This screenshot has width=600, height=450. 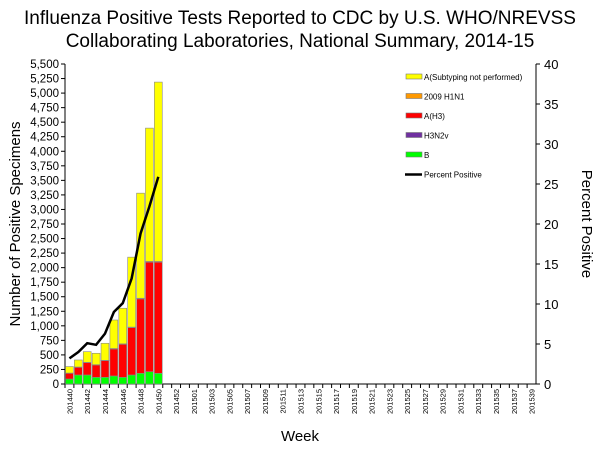 I want to click on y-tick-label: 750, so click(x=49, y=341).